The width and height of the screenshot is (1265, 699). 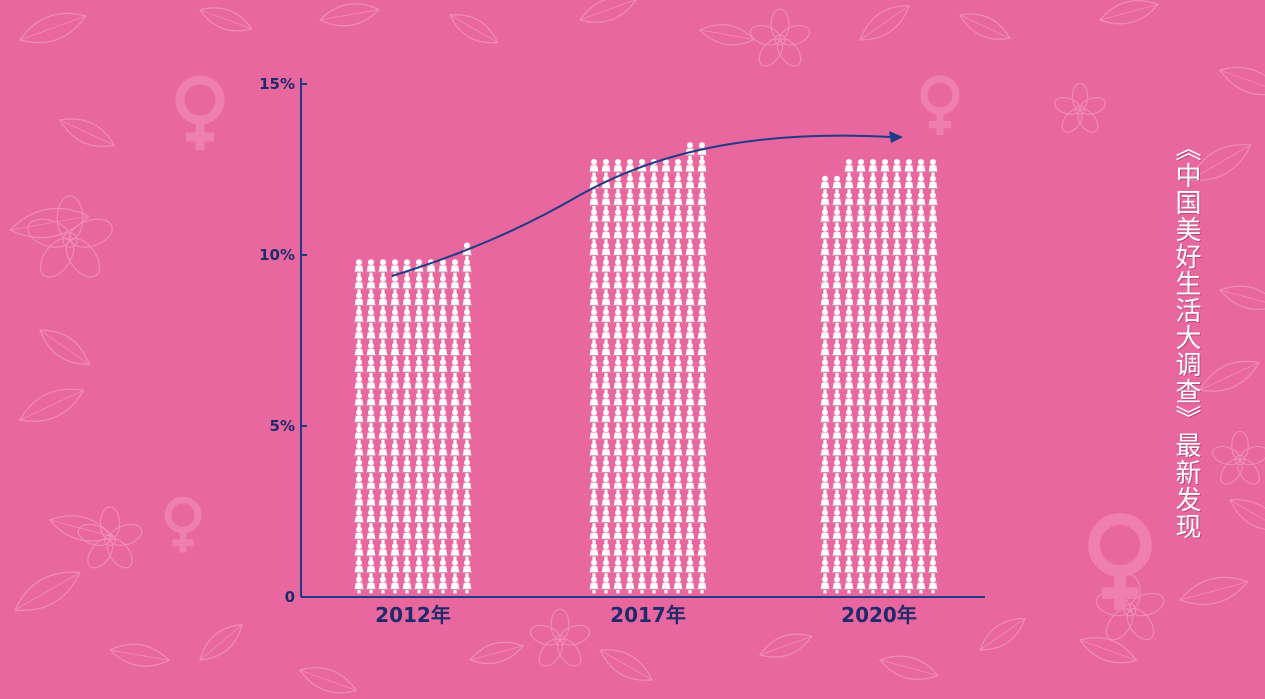 What do you see at coordinates (780, 37) in the screenshot?
I see `flower-decoration` at bounding box center [780, 37].